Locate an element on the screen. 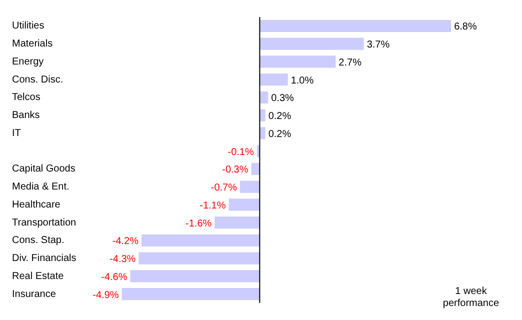 The height and width of the screenshot is (320, 522). data-label: -1.1% is located at coordinates (213, 206).